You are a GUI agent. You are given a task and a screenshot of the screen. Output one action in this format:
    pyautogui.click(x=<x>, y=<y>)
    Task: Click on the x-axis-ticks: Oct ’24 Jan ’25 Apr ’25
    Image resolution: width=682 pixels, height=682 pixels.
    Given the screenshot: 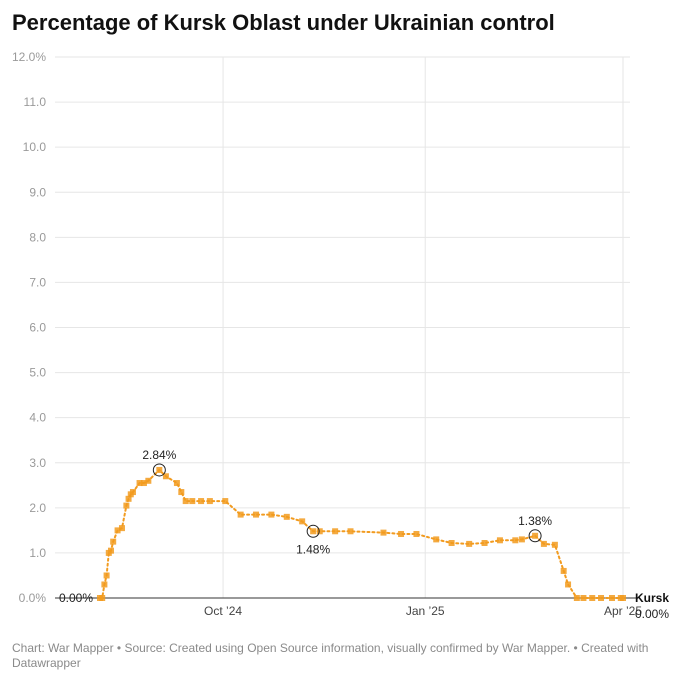 What is the action you would take?
    pyautogui.click(x=423, y=611)
    